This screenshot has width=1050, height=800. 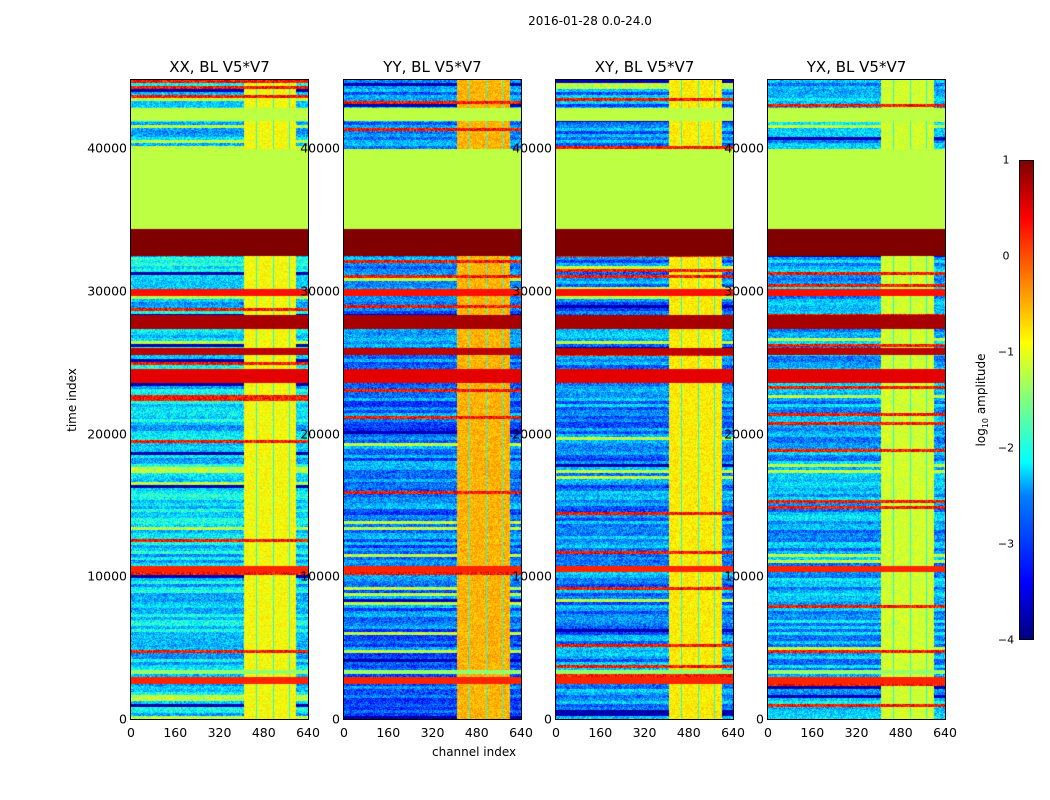 I want to click on panel-title: YY, BL V5*V7, so click(x=432, y=67).